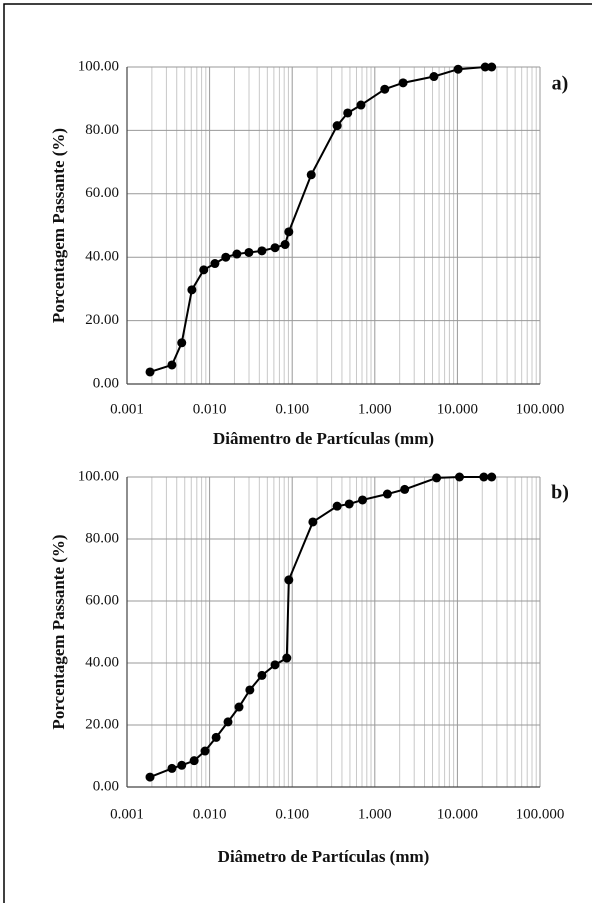 Image resolution: width=592 pixels, height=903 pixels. Describe the element at coordinates (323, 438) in the screenshot. I see `x-axis-title: Diâmentro de Partículas (mm)` at that location.